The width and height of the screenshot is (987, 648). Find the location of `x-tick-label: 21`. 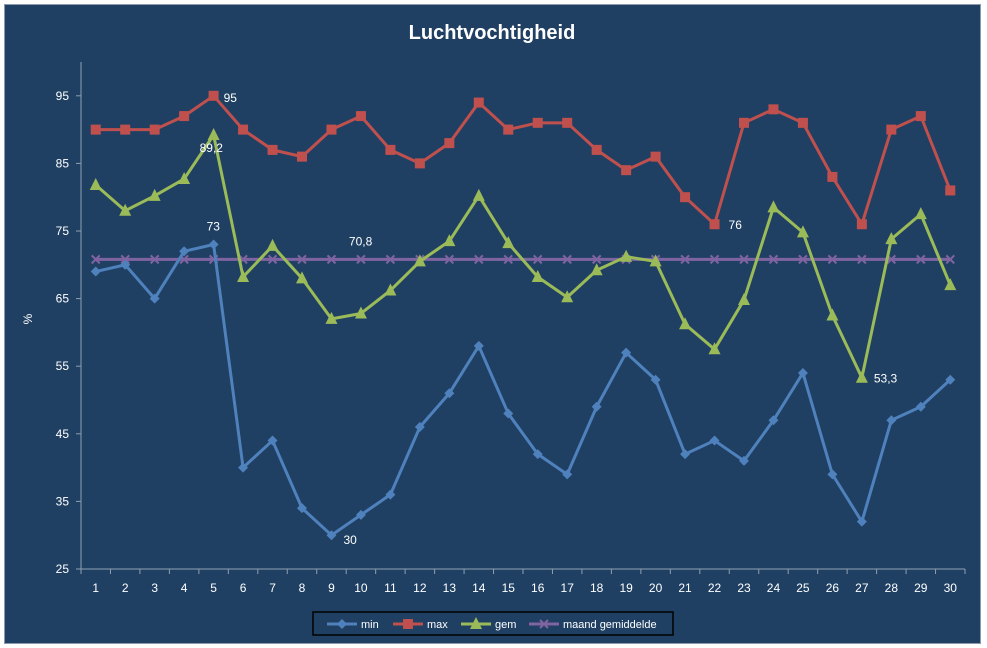

x-tick-label: 21 is located at coordinates (685, 588).